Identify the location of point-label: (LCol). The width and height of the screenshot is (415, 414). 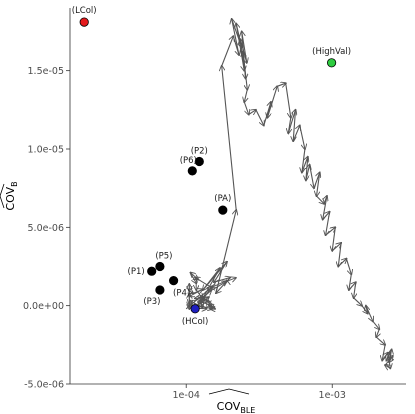
(84, 11).